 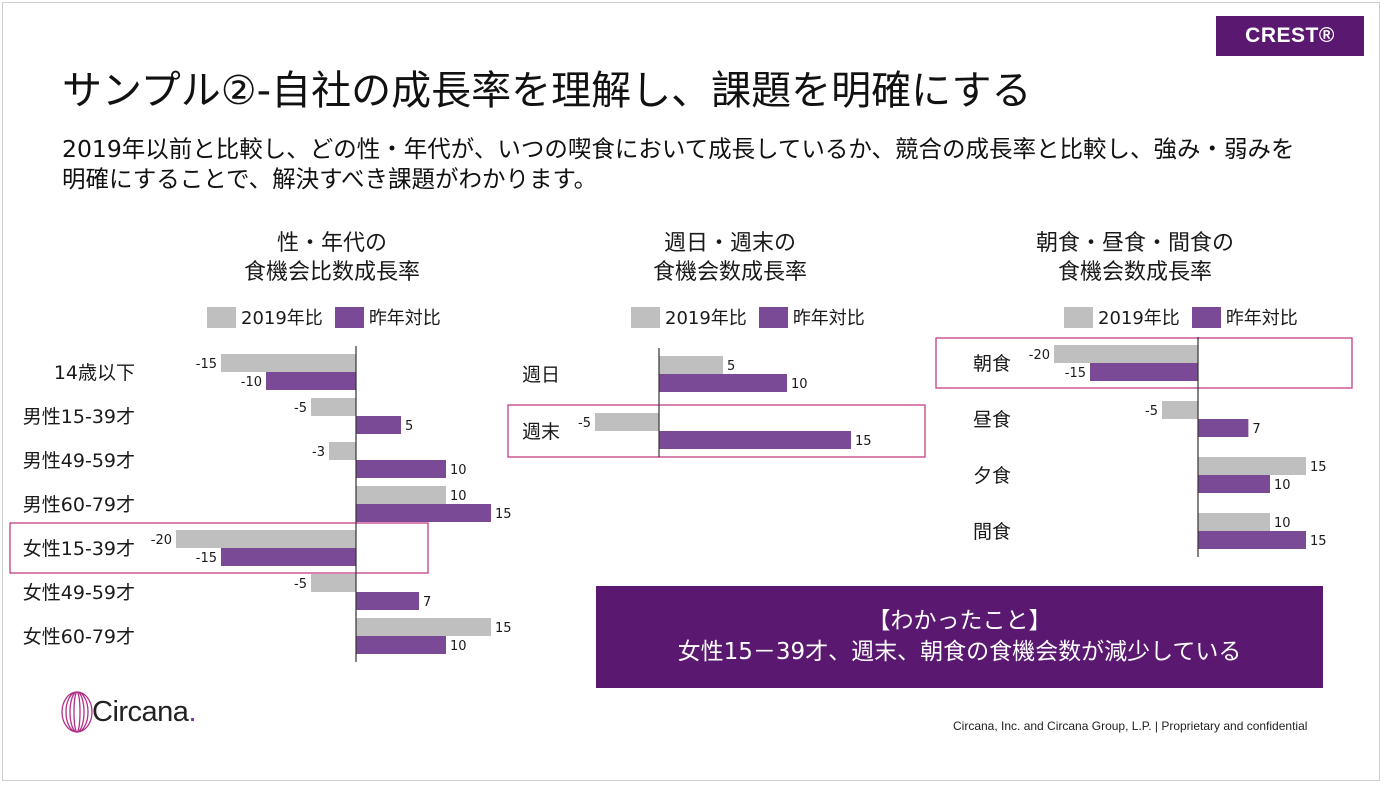 What do you see at coordinates (754, 317) in the screenshot?
I see `chart2-legend: 2019年比 昨年対比` at bounding box center [754, 317].